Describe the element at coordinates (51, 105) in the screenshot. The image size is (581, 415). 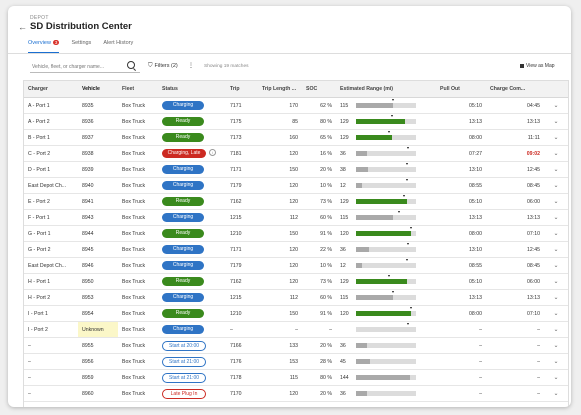
I see `charger-cell: A - Port 1` at that location.